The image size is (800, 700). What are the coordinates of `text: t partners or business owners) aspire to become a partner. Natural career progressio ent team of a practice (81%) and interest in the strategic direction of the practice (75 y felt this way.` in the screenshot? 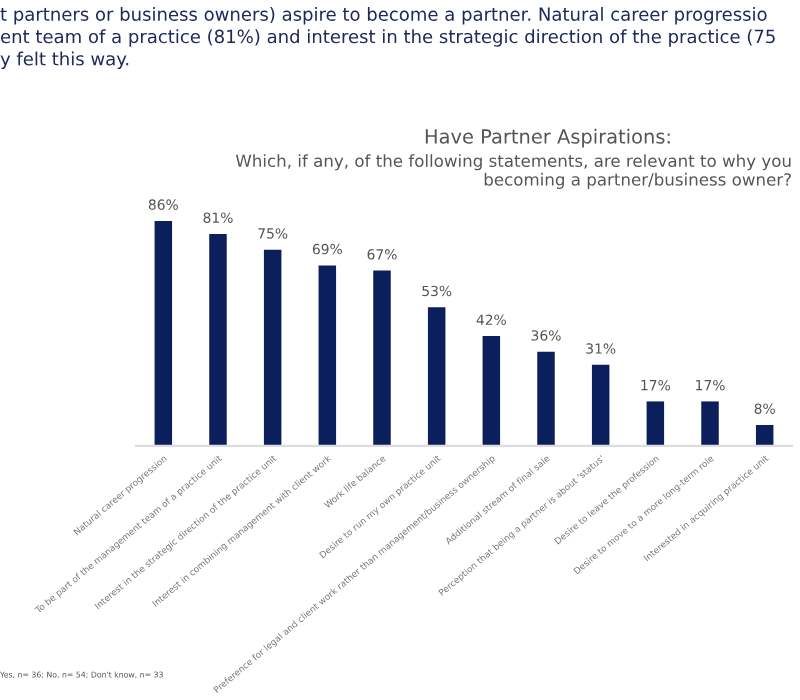 It's located at (387, 38).